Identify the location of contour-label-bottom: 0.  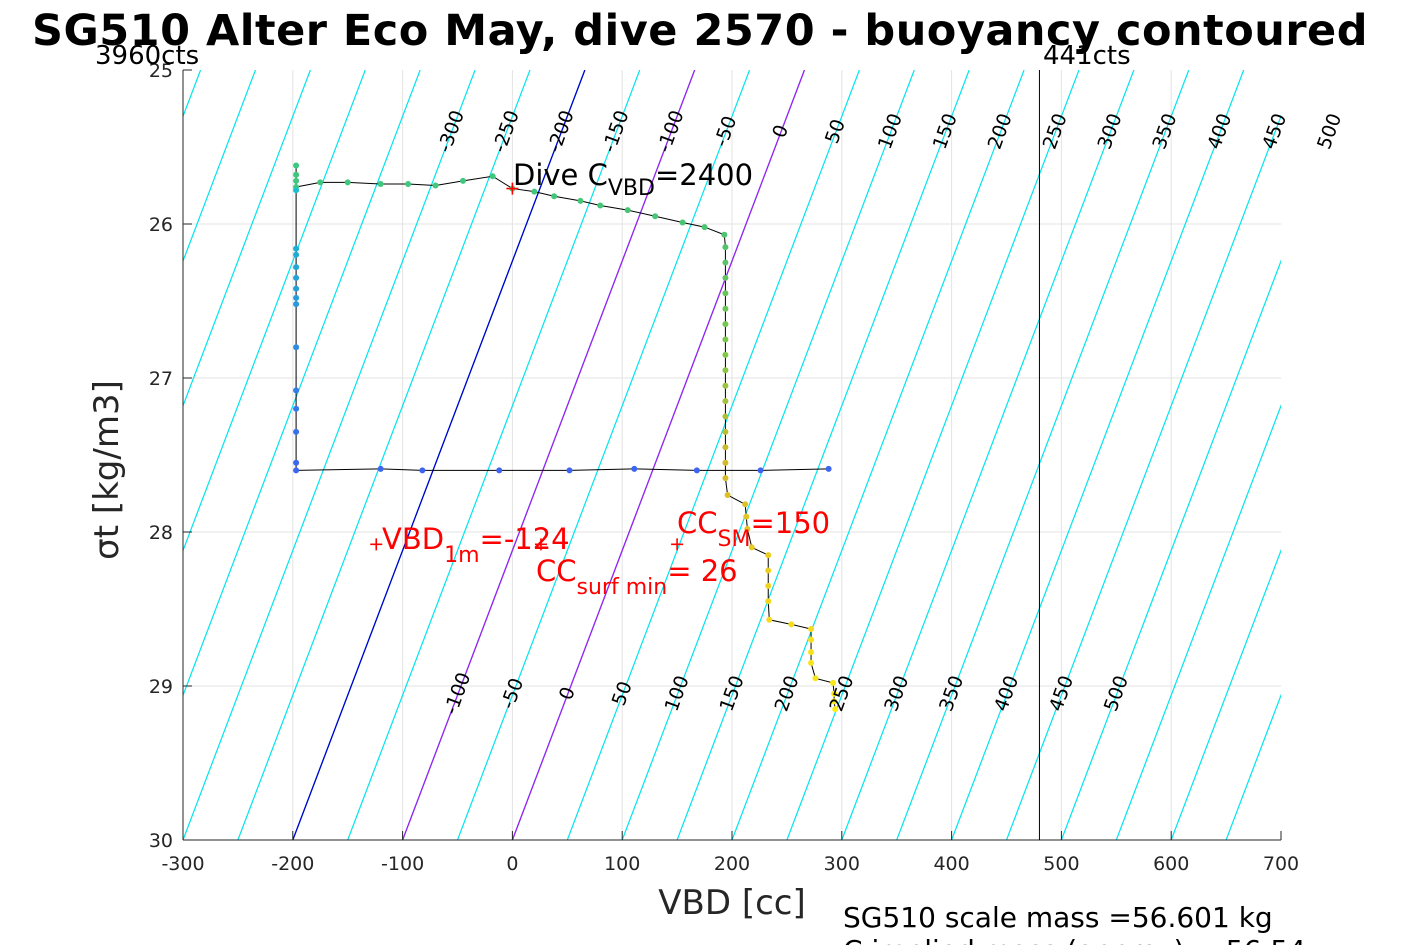
(567, 693).